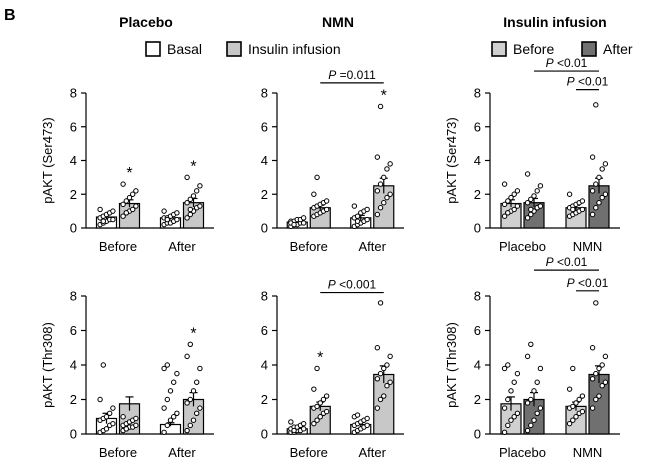 The image size is (652, 472). I want to click on column-title-placebo: Placebo, so click(146, 22).